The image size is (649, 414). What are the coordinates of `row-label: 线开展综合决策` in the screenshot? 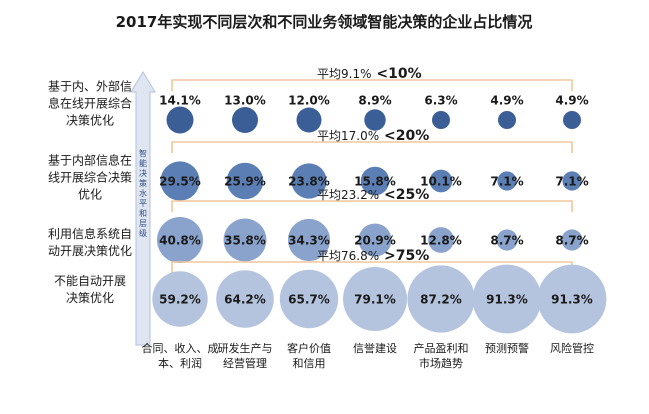 It's located at (90, 177).